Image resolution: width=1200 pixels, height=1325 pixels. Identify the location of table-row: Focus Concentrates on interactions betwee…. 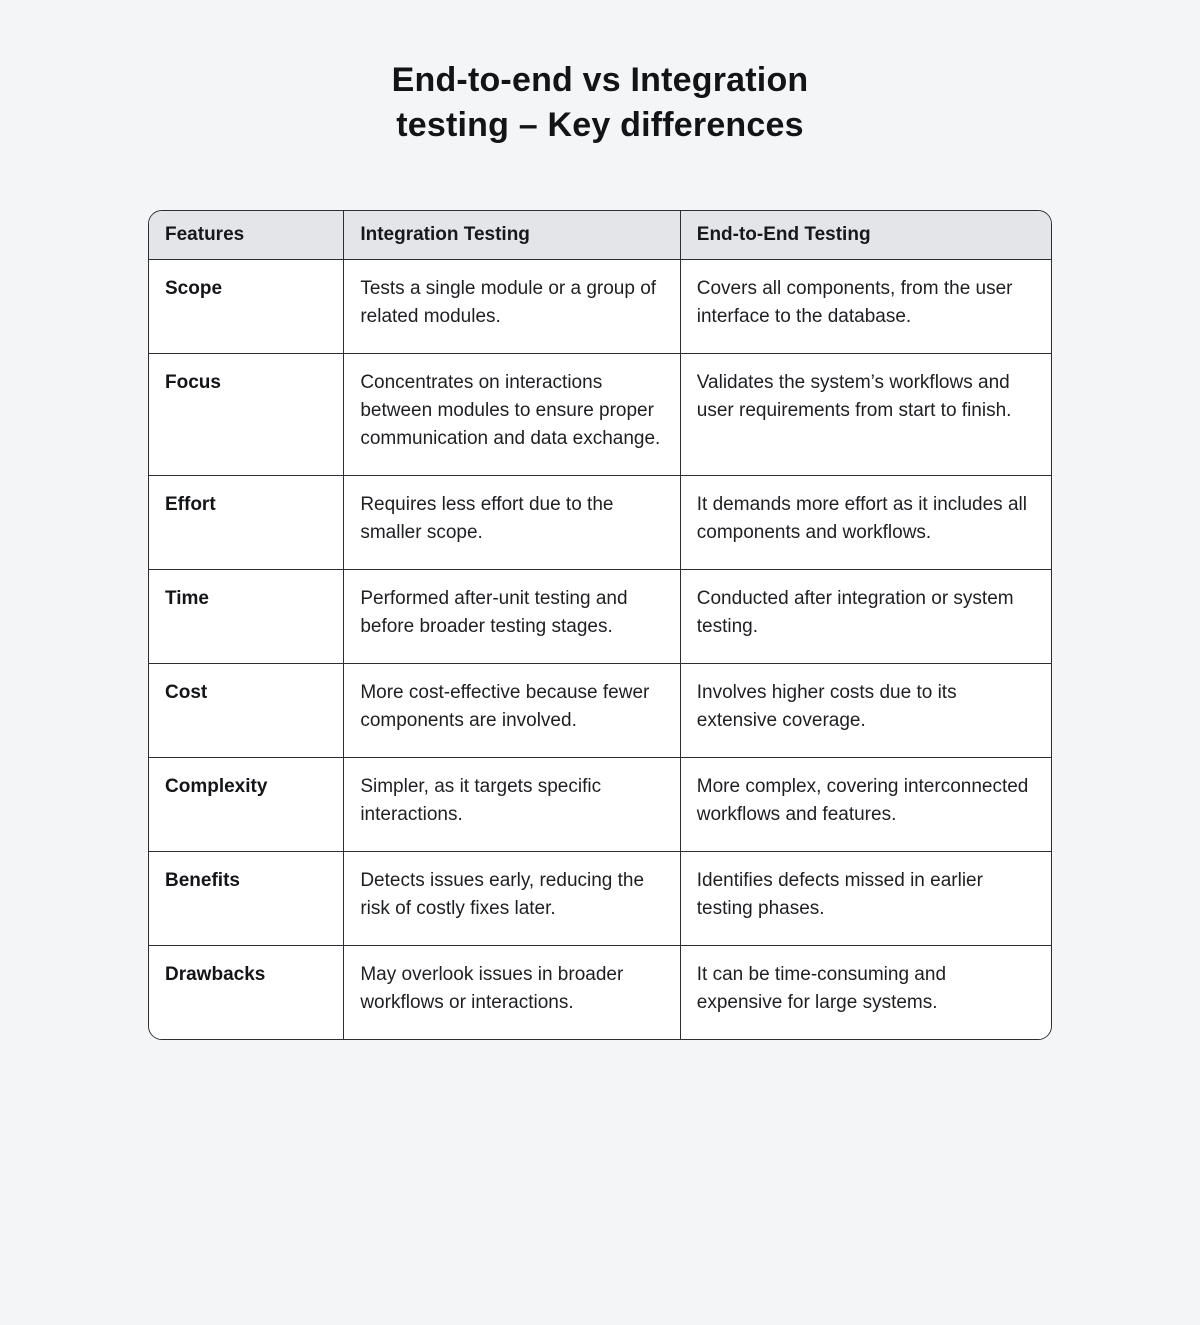
(600, 414).